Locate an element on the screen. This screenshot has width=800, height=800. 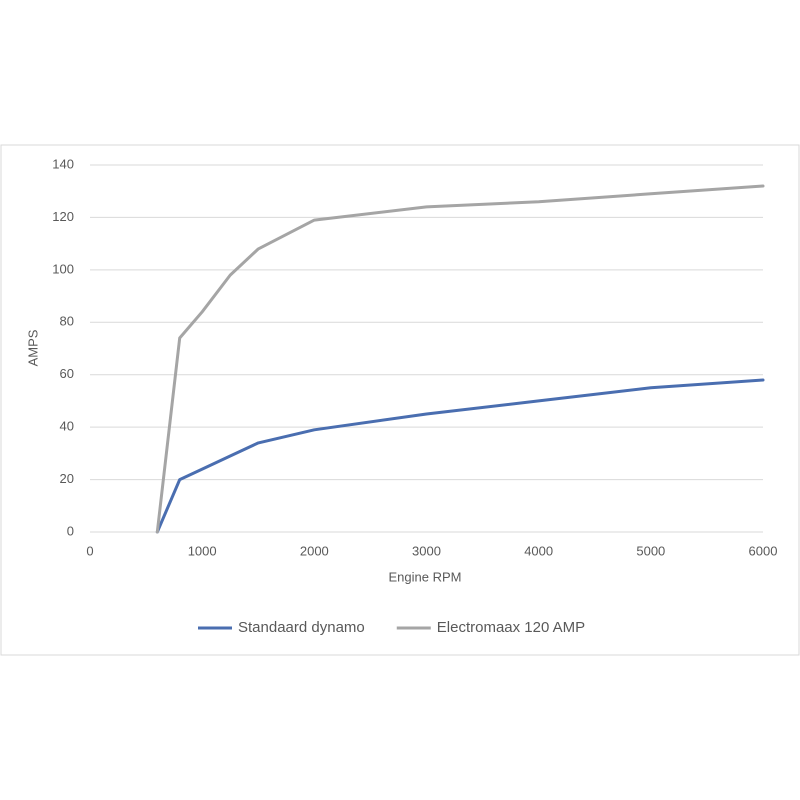
x-tick-label: 6000 is located at coordinates (763, 550).